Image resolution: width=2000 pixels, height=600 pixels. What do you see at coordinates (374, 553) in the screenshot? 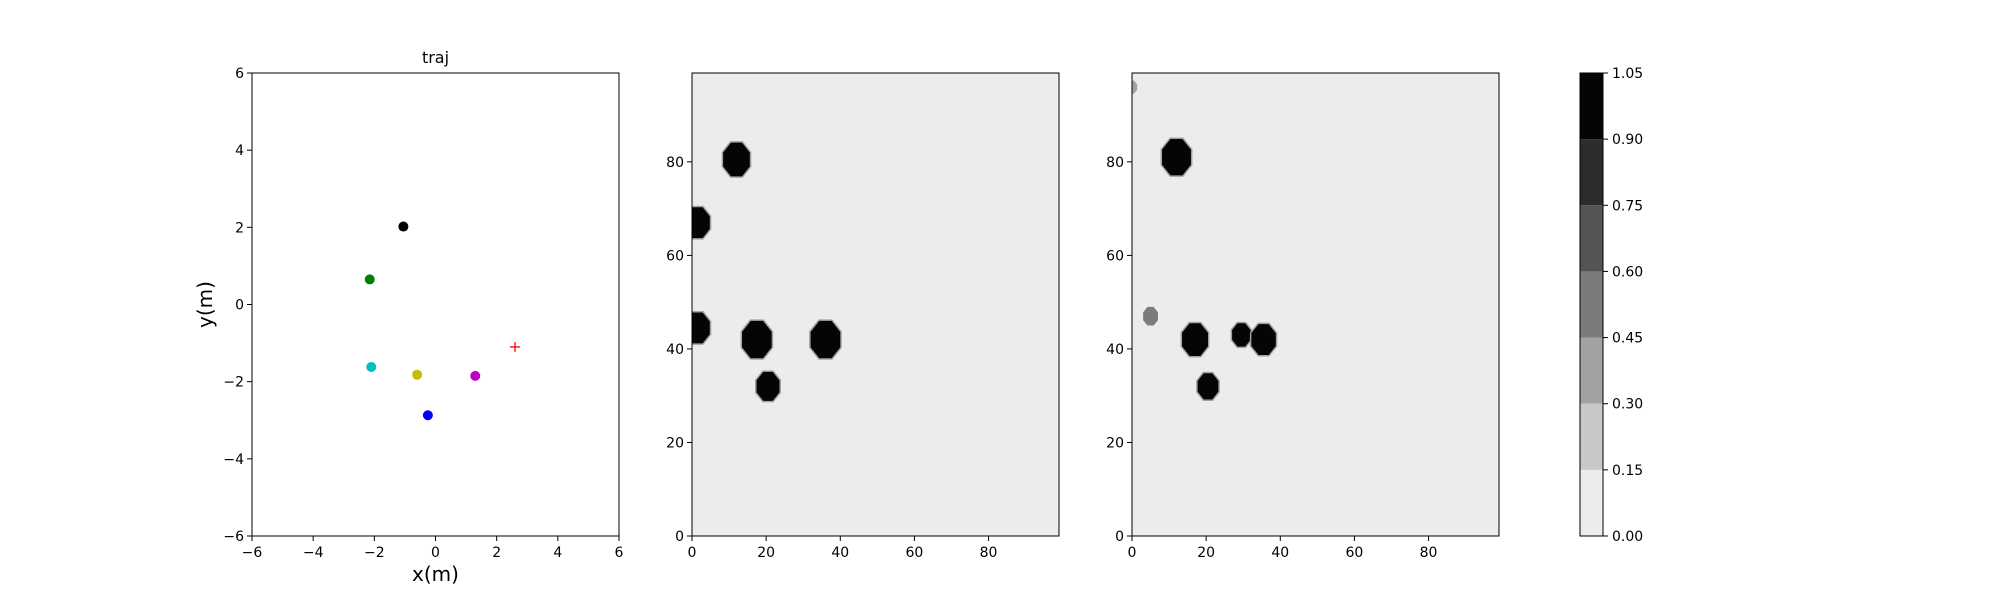
I see `x-tick-label: −2` at bounding box center [374, 553].